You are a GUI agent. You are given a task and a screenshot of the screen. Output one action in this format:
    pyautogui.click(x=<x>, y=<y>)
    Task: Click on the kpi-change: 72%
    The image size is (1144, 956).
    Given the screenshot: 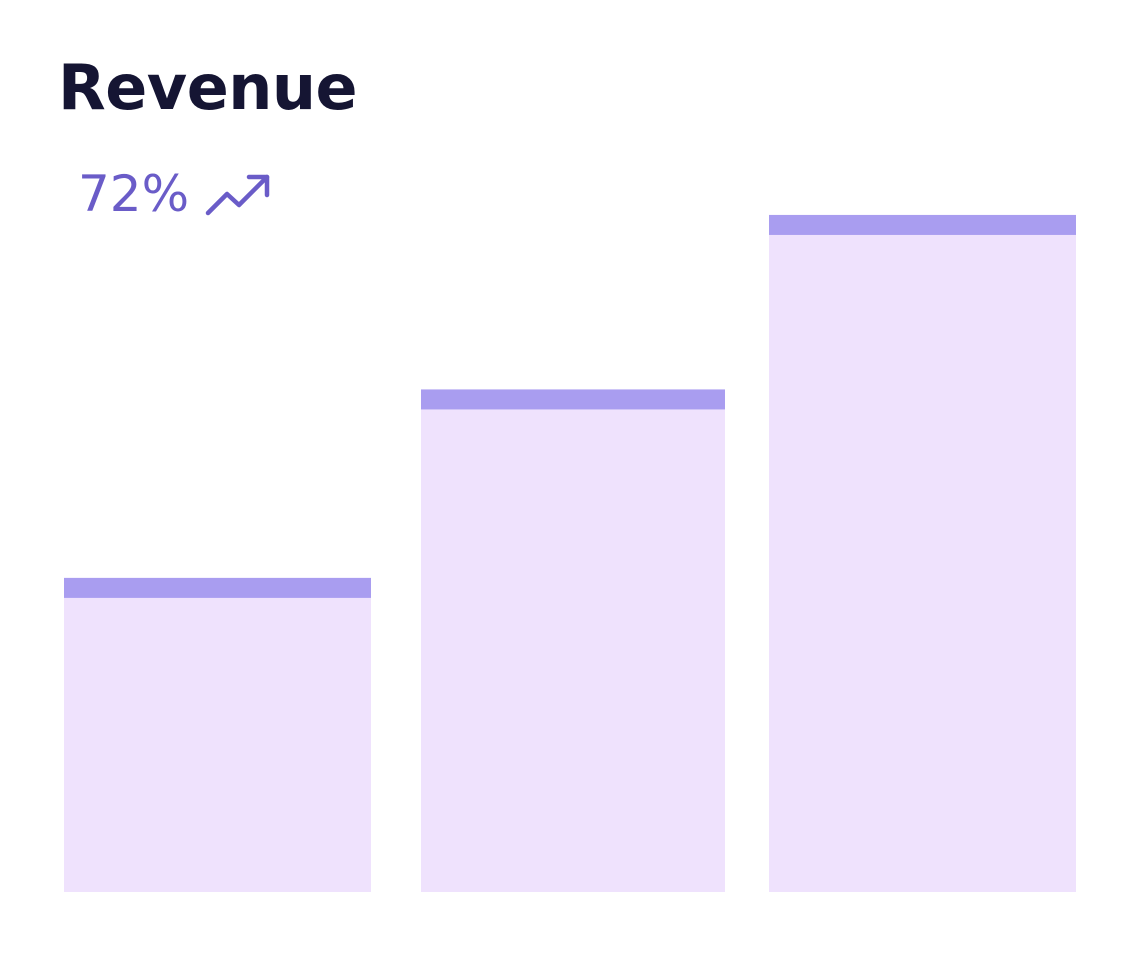 What is the action you would take?
    pyautogui.click(x=174, y=194)
    